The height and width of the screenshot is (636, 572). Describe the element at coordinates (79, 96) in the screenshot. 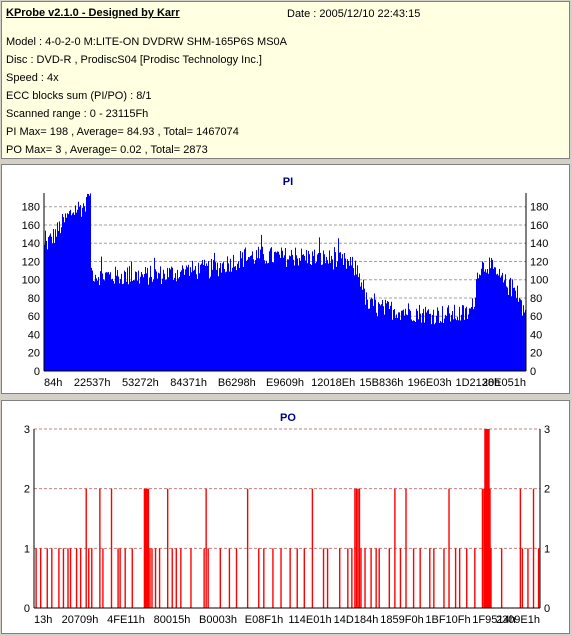

I see `info-line-ecc: ECC blocks sum (PI/PO) : 8/1` at that location.